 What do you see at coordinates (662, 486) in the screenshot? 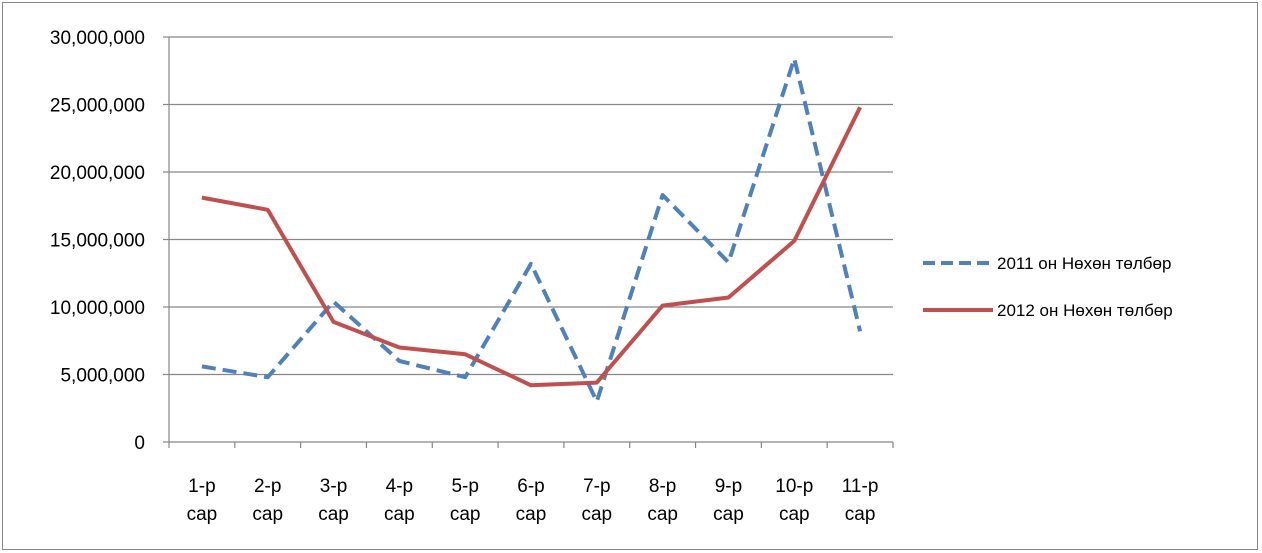
I see `x-tick-label: 8-р` at bounding box center [662, 486].